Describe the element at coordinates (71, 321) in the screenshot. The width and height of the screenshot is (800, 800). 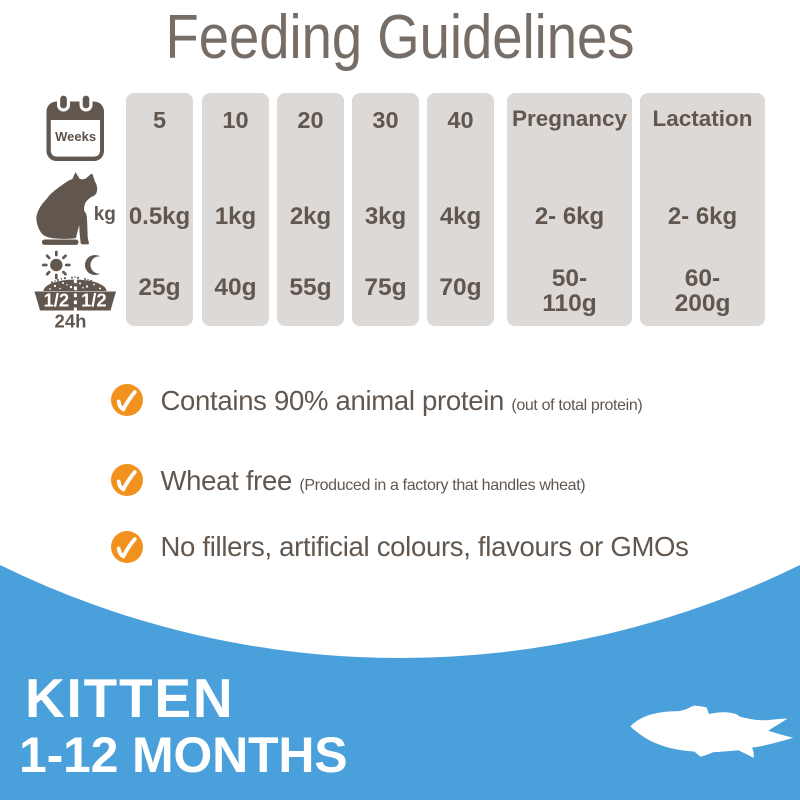
I see `svg-text: 24h` at that location.